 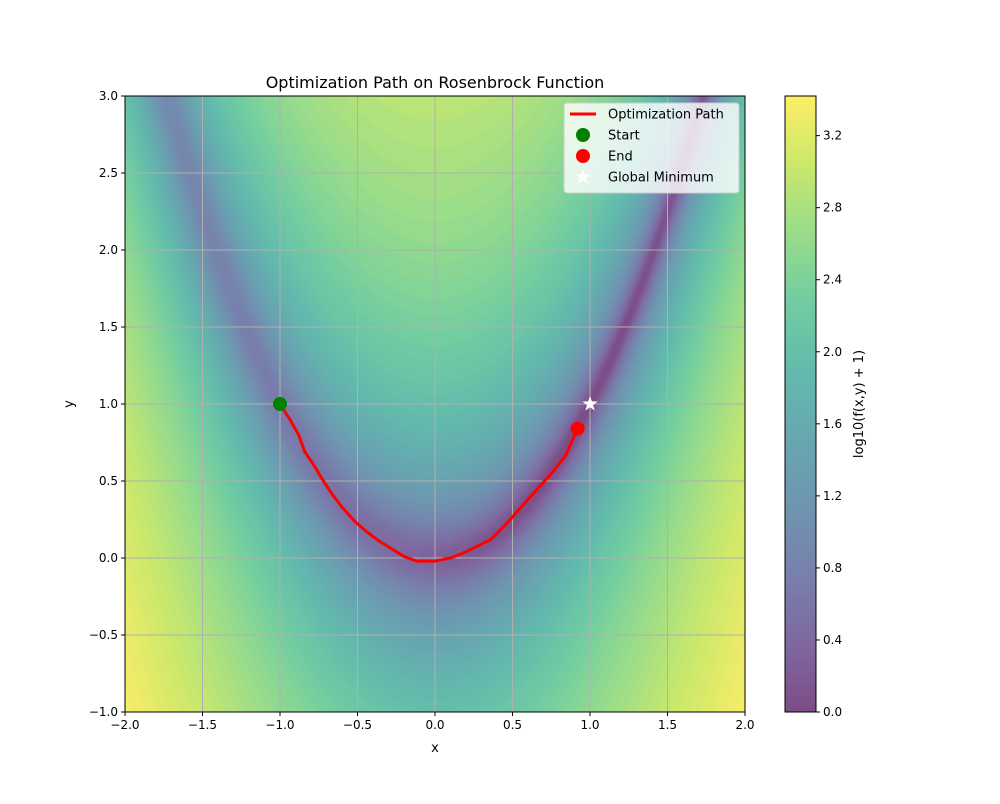 I want to click on colorbar-tick-label: 2.8, so click(x=832, y=208).